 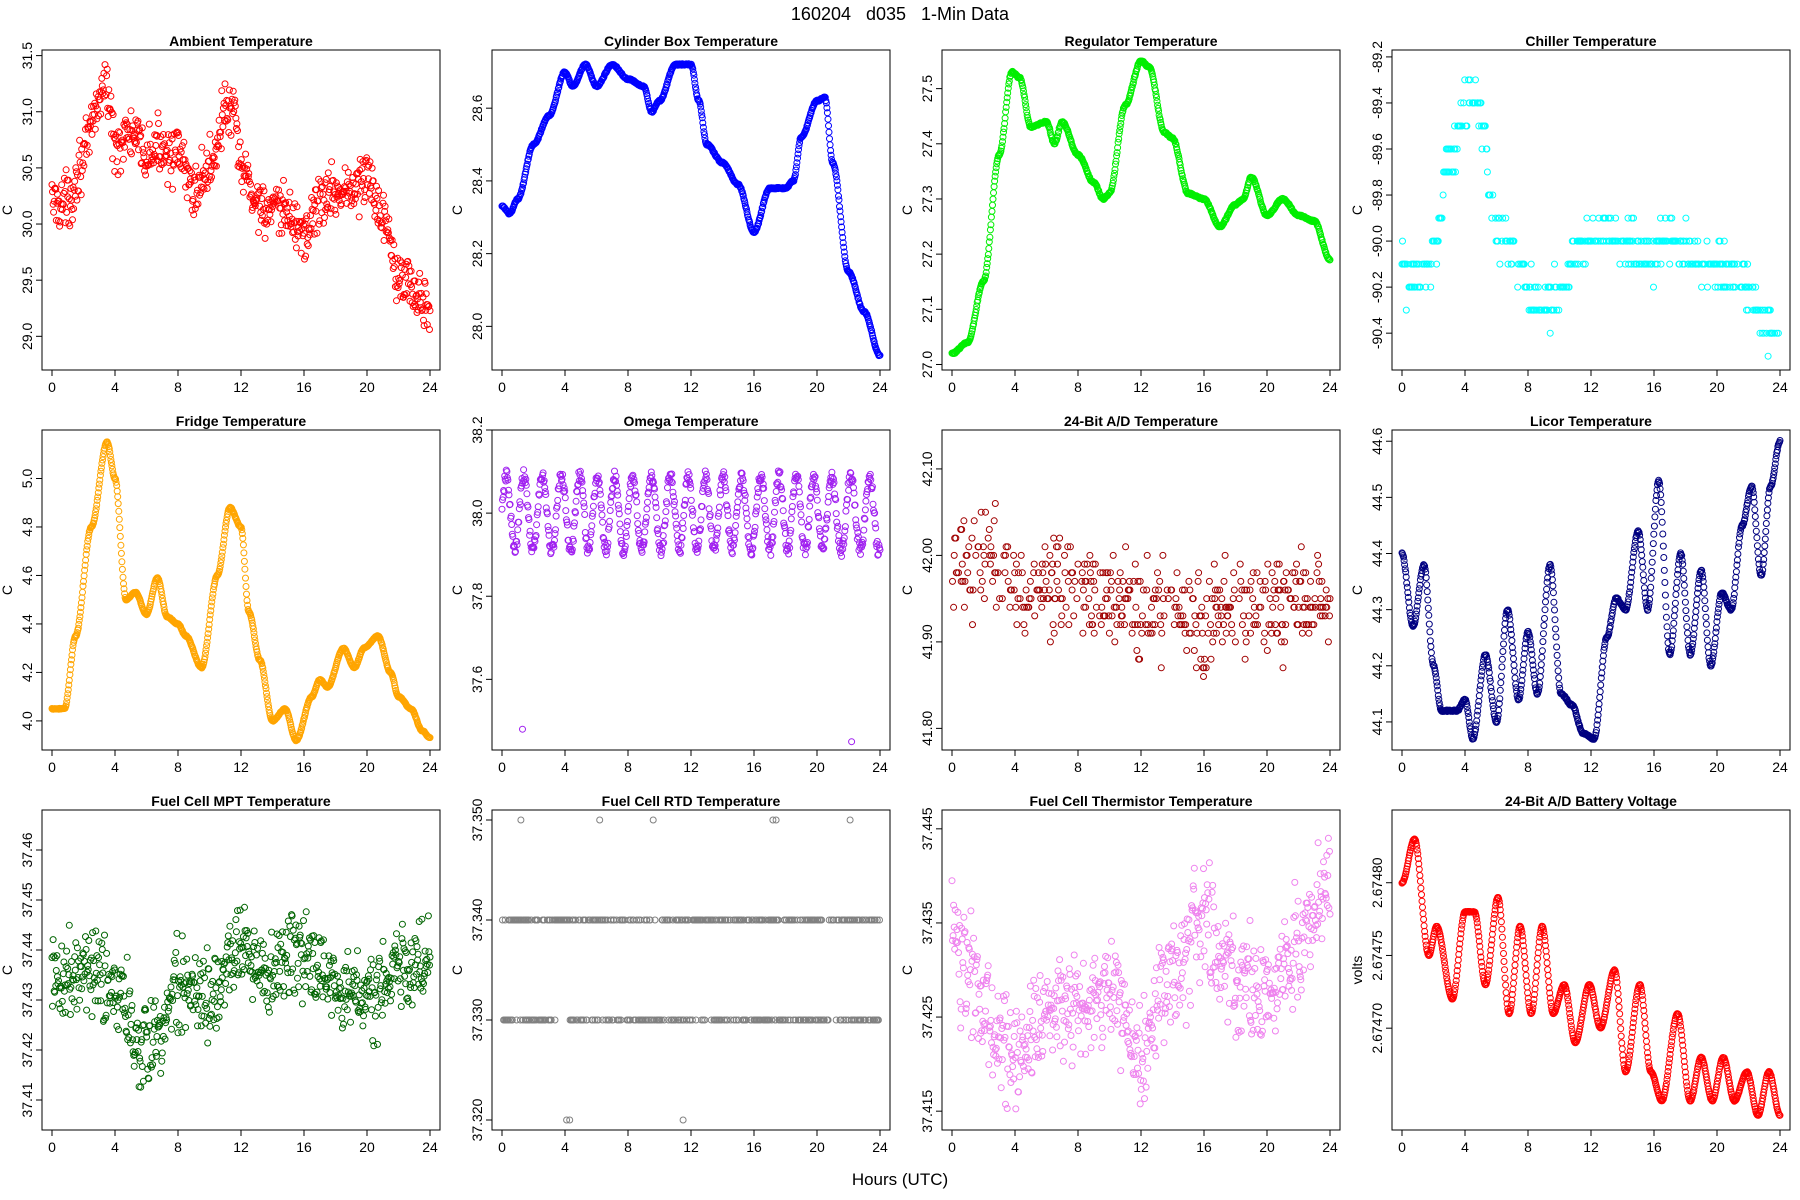 What do you see at coordinates (241, 197) in the screenshot?
I see `data-series` at bounding box center [241, 197].